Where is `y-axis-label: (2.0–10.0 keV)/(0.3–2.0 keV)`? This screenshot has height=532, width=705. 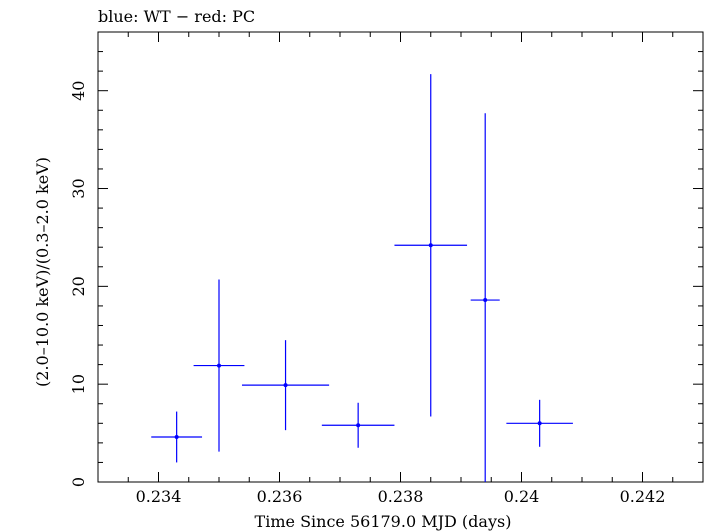 y-axis-label: (2.0–10.0 keV)/(0.3–2.0 keV) is located at coordinates (42, 272).